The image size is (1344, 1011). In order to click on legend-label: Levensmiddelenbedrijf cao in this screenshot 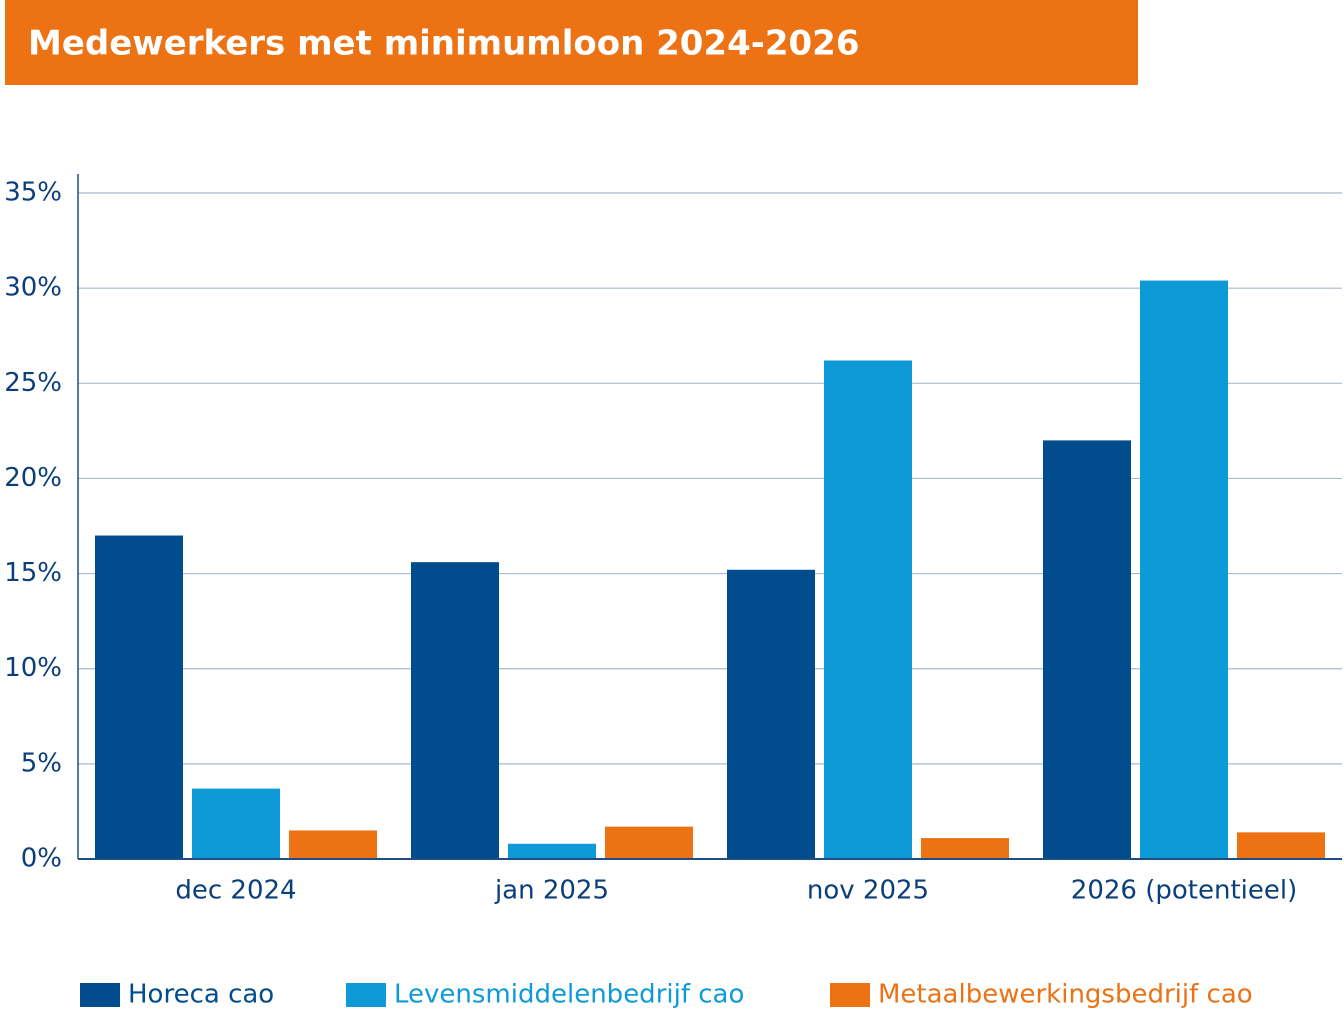, I will do `click(569, 995)`.